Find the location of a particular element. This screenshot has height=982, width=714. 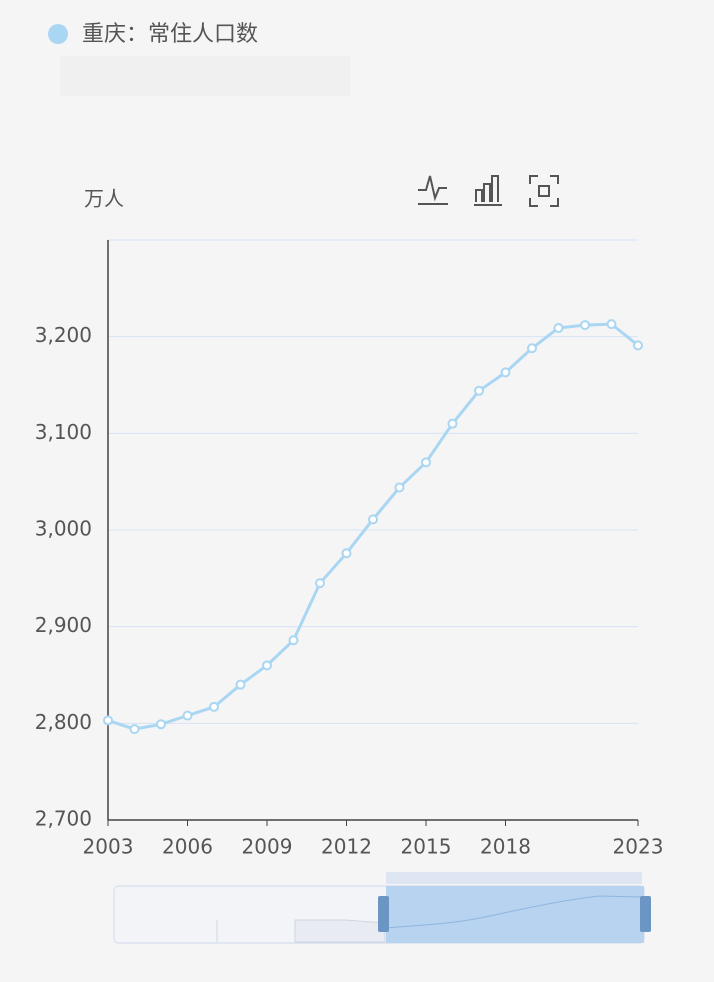

x-tick-label: 2018 is located at coordinates (505, 847).